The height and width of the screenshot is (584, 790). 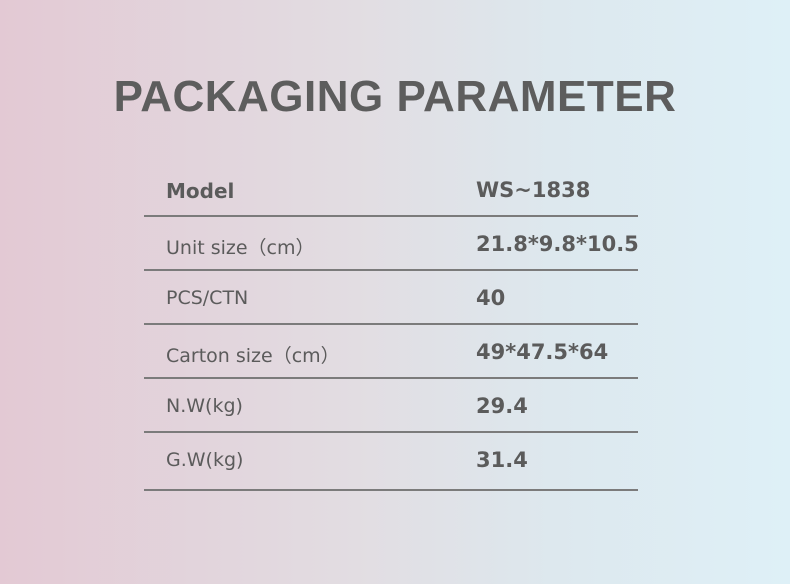 What do you see at coordinates (491, 298) in the screenshot?
I see `row-value: 40` at bounding box center [491, 298].